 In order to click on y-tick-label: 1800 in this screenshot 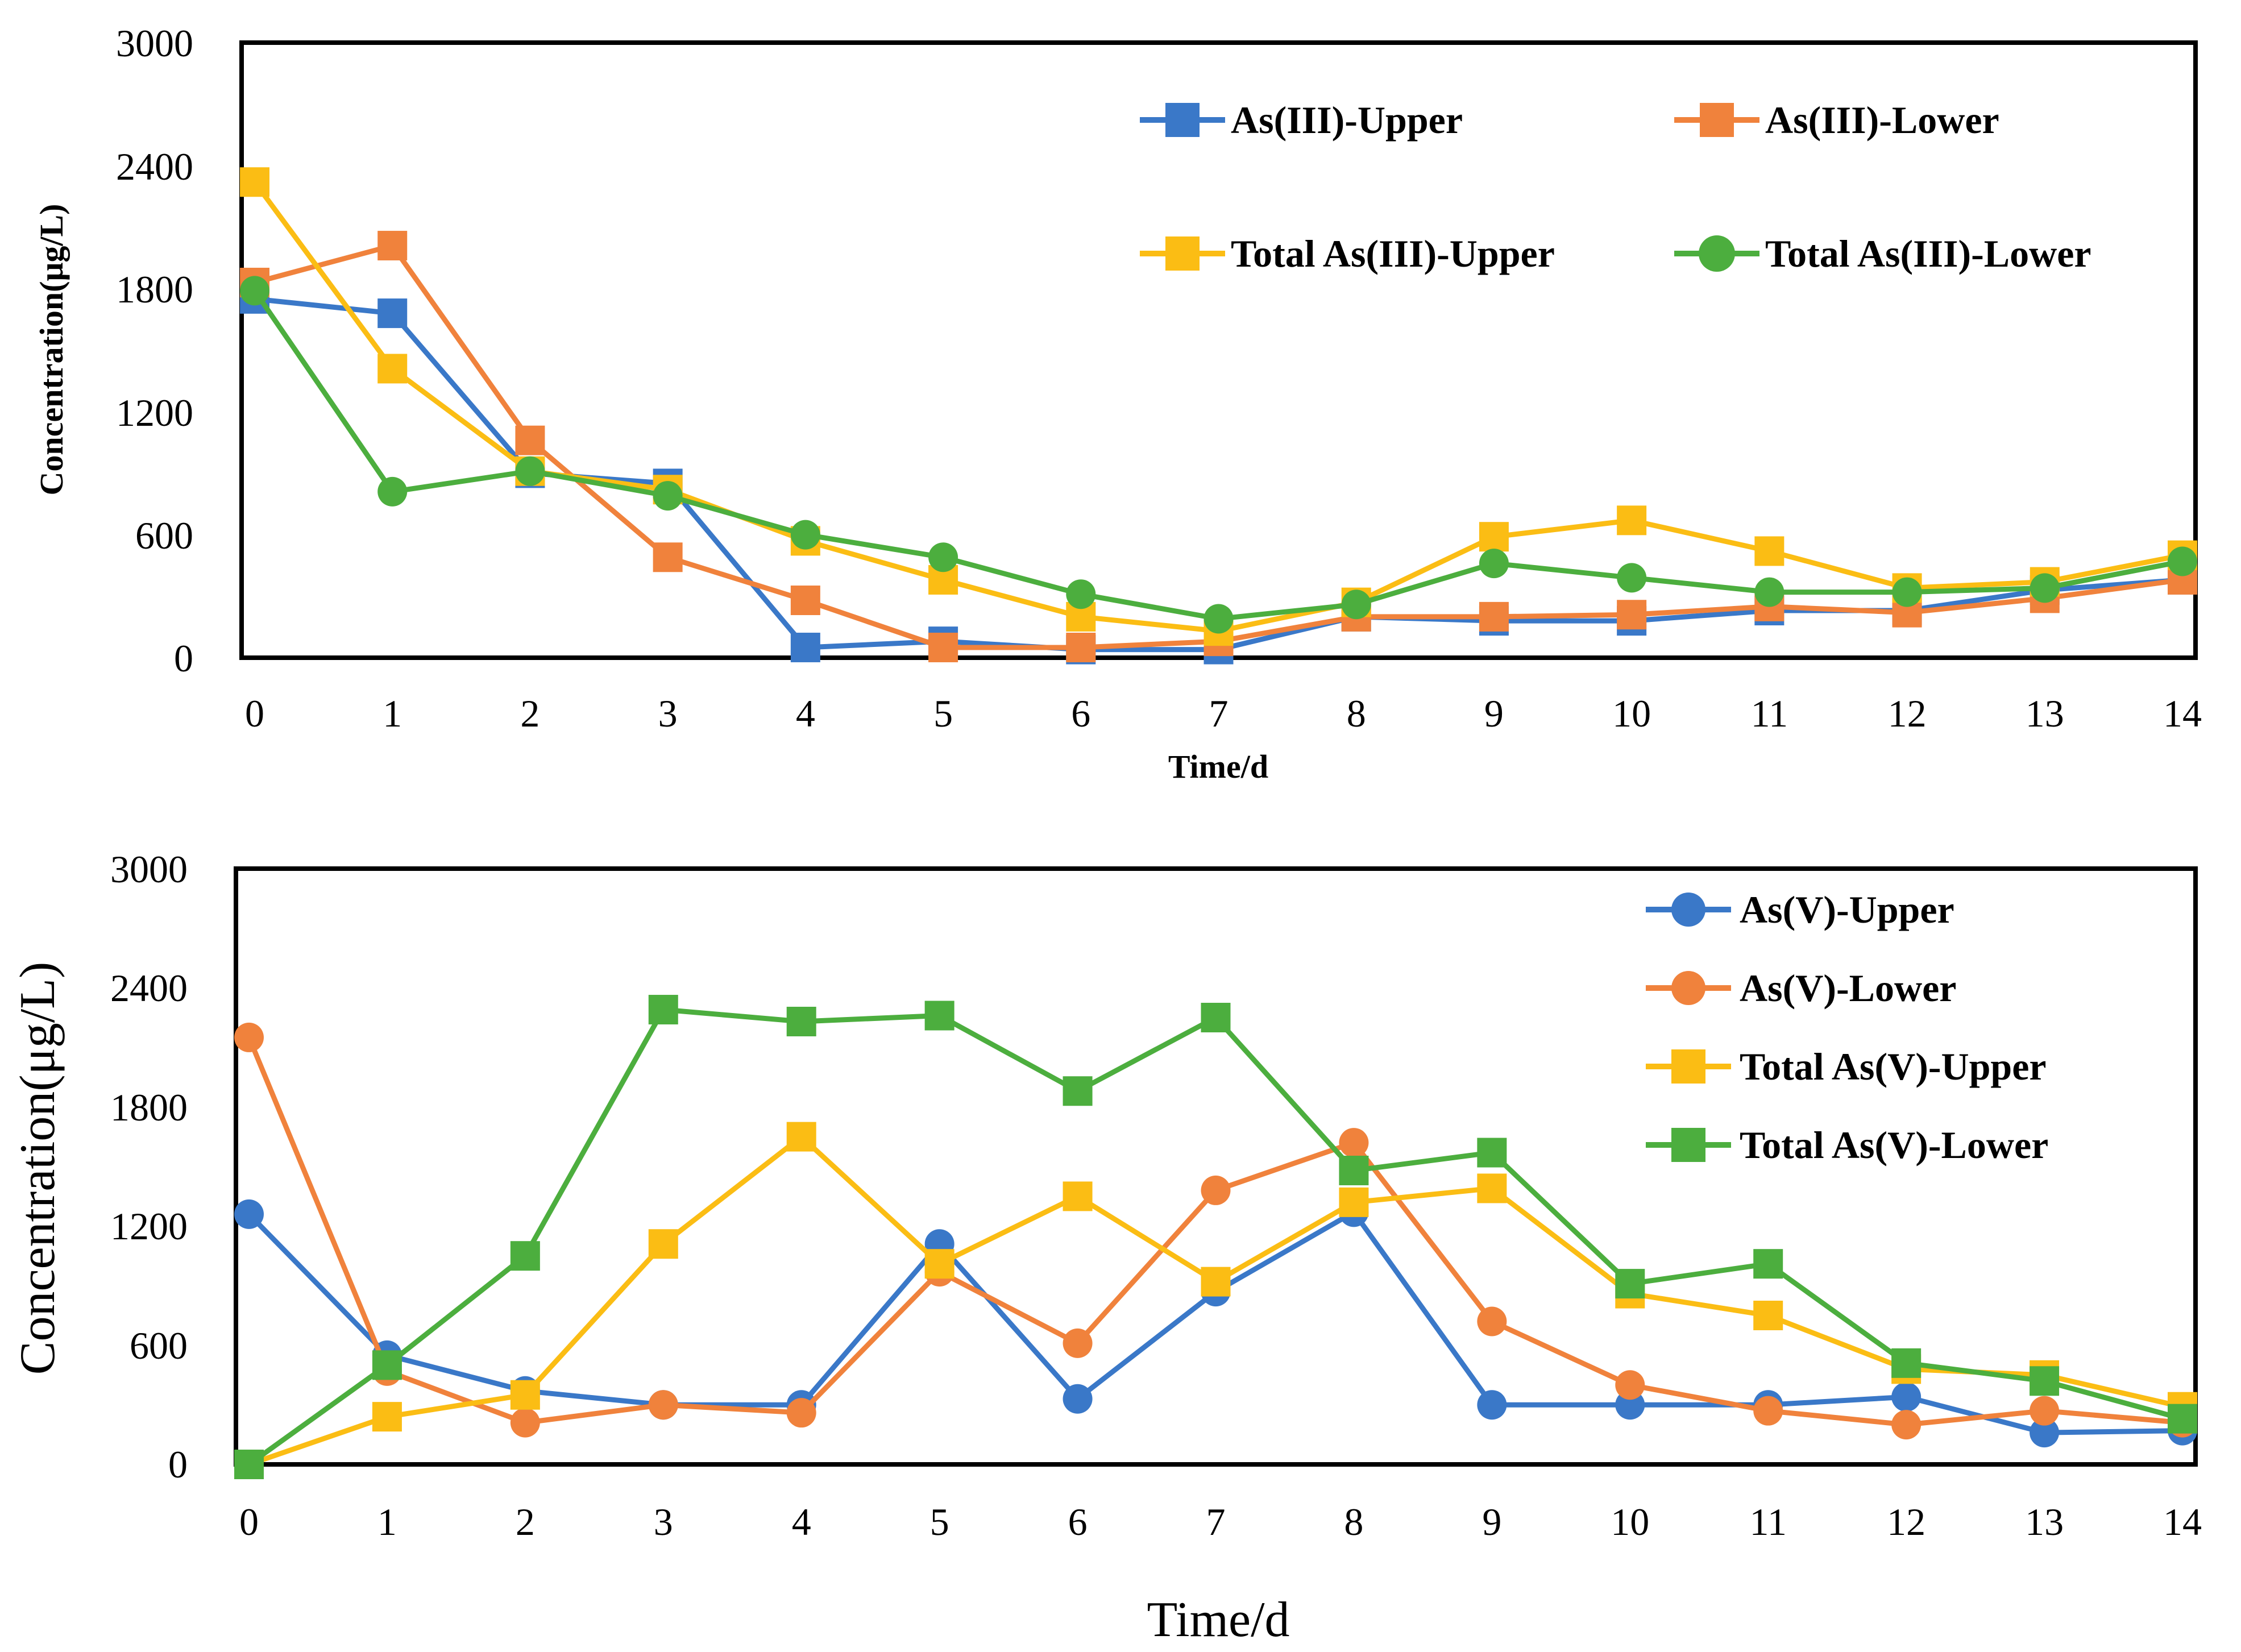, I will do `click(155, 289)`.